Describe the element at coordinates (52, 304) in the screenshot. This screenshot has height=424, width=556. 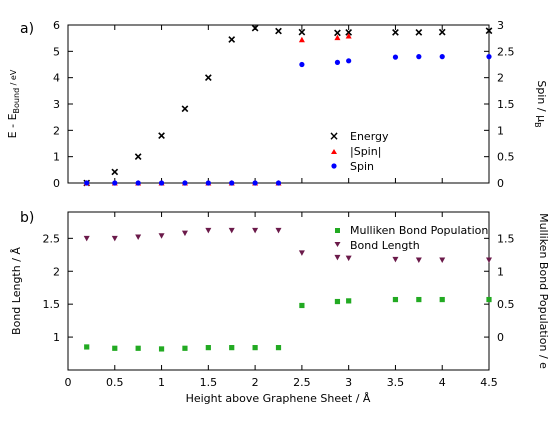
I see `y-tick-label: 1.5` at that location.